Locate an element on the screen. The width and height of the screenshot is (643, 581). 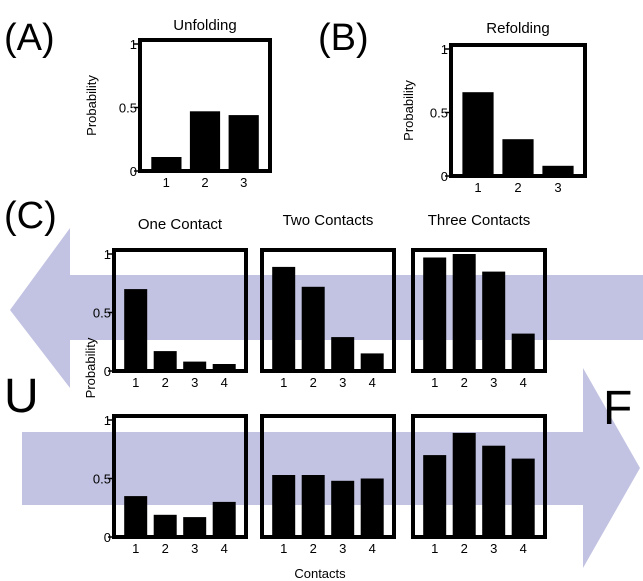
chart-title: Three Contacts is located at coordinates (479, 220).